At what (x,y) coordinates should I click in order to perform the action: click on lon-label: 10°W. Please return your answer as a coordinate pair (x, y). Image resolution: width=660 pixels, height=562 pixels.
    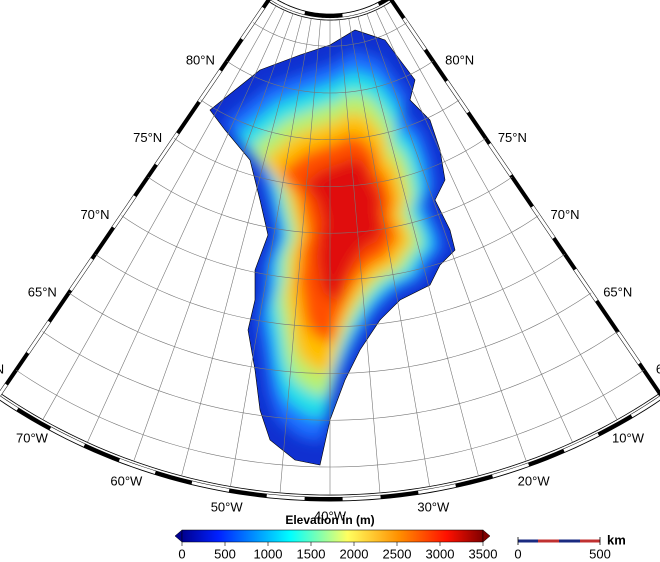
    Looking at the image, I should click on (628, 437).